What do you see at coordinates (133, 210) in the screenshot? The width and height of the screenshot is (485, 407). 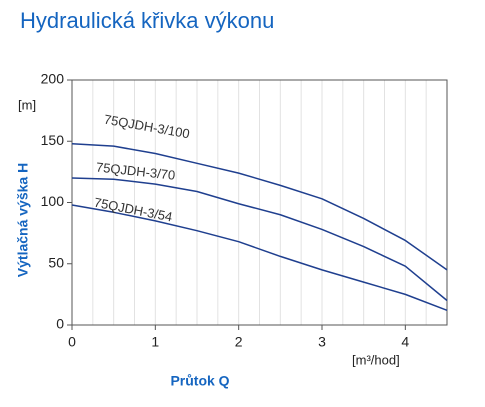 I see `series-label: 75QJDH-3/54` at bounding box center [133, 210].